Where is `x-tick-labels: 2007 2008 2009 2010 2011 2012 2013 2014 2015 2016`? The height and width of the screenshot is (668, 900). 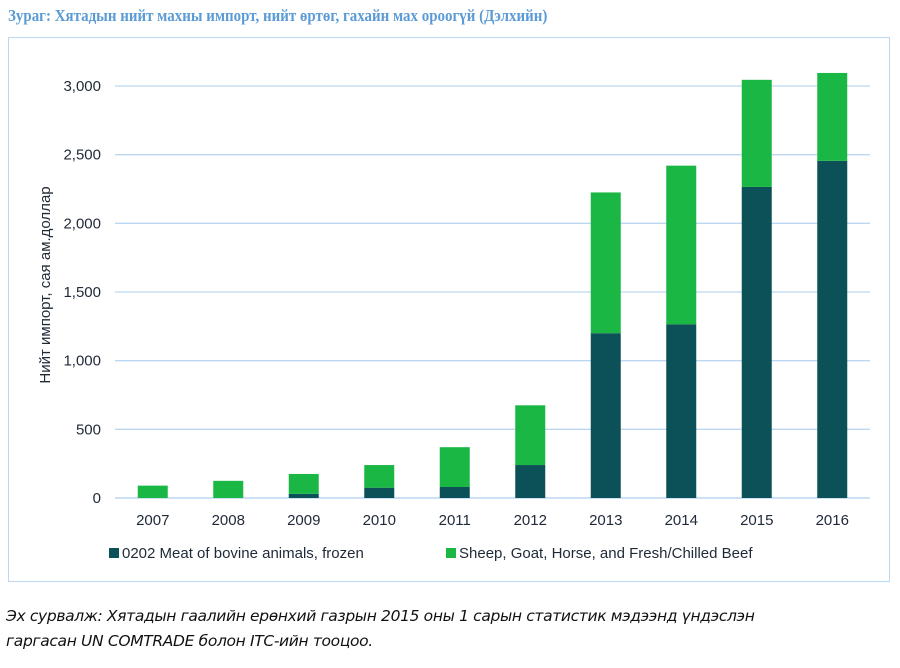 x-tick-labels: 2007 2008 2009 2010 2011 2012 2013 2014 2015 2016 is located at coordinates (492, 520).